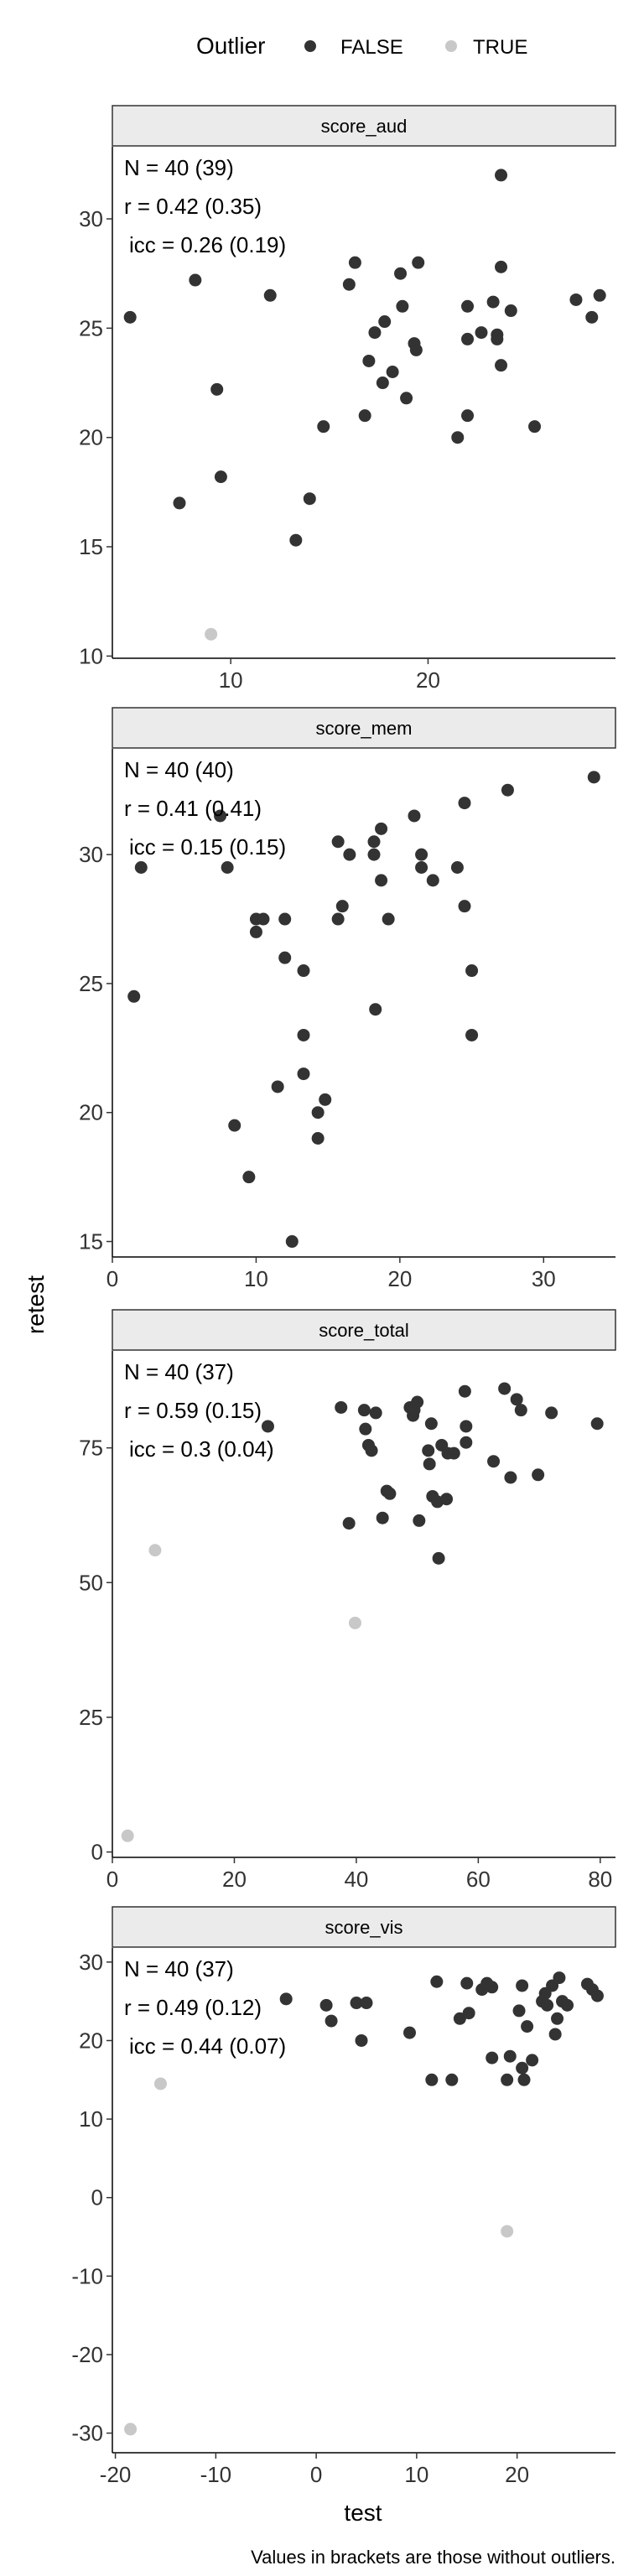 The width and height of the screenshot is (644, 2576). What do you see at coordinates (216, 2474) in the screenshot?
I see `x-tick-label: -10` at bounding box center [216, 2474].